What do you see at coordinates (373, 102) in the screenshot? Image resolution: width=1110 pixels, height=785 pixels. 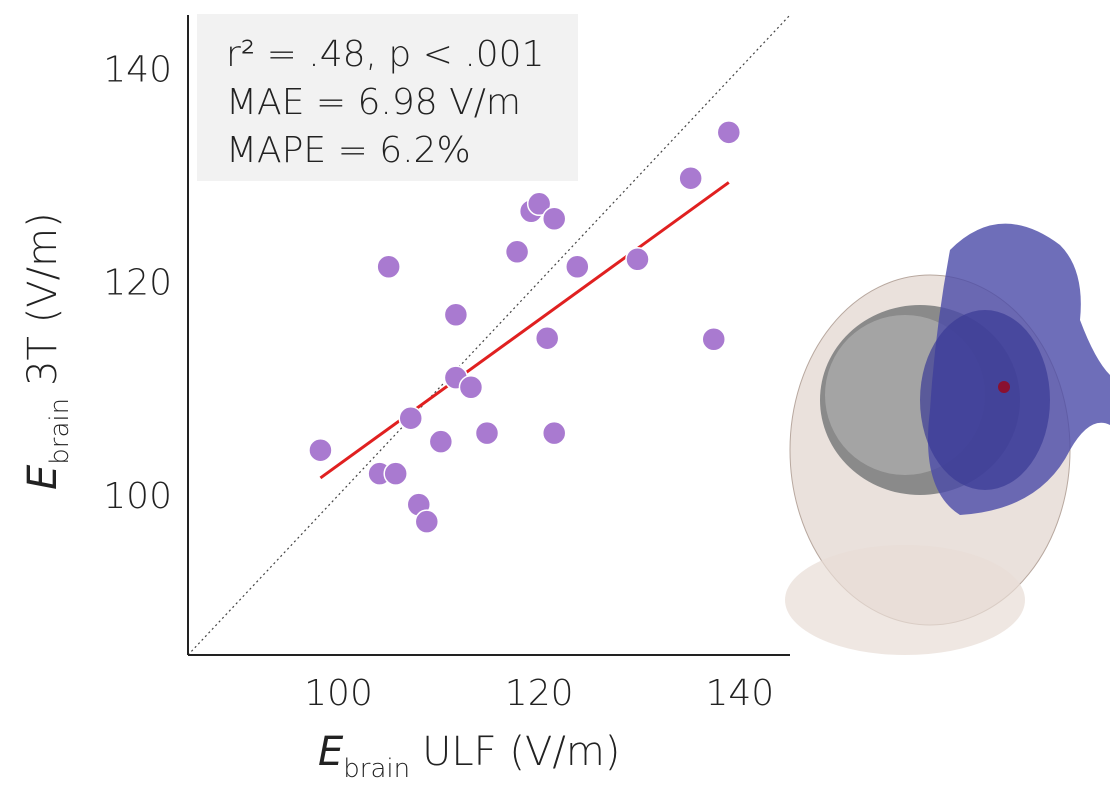 I see `annotation: MAE = 6.98 V/m` at bounding box center [373, 102].